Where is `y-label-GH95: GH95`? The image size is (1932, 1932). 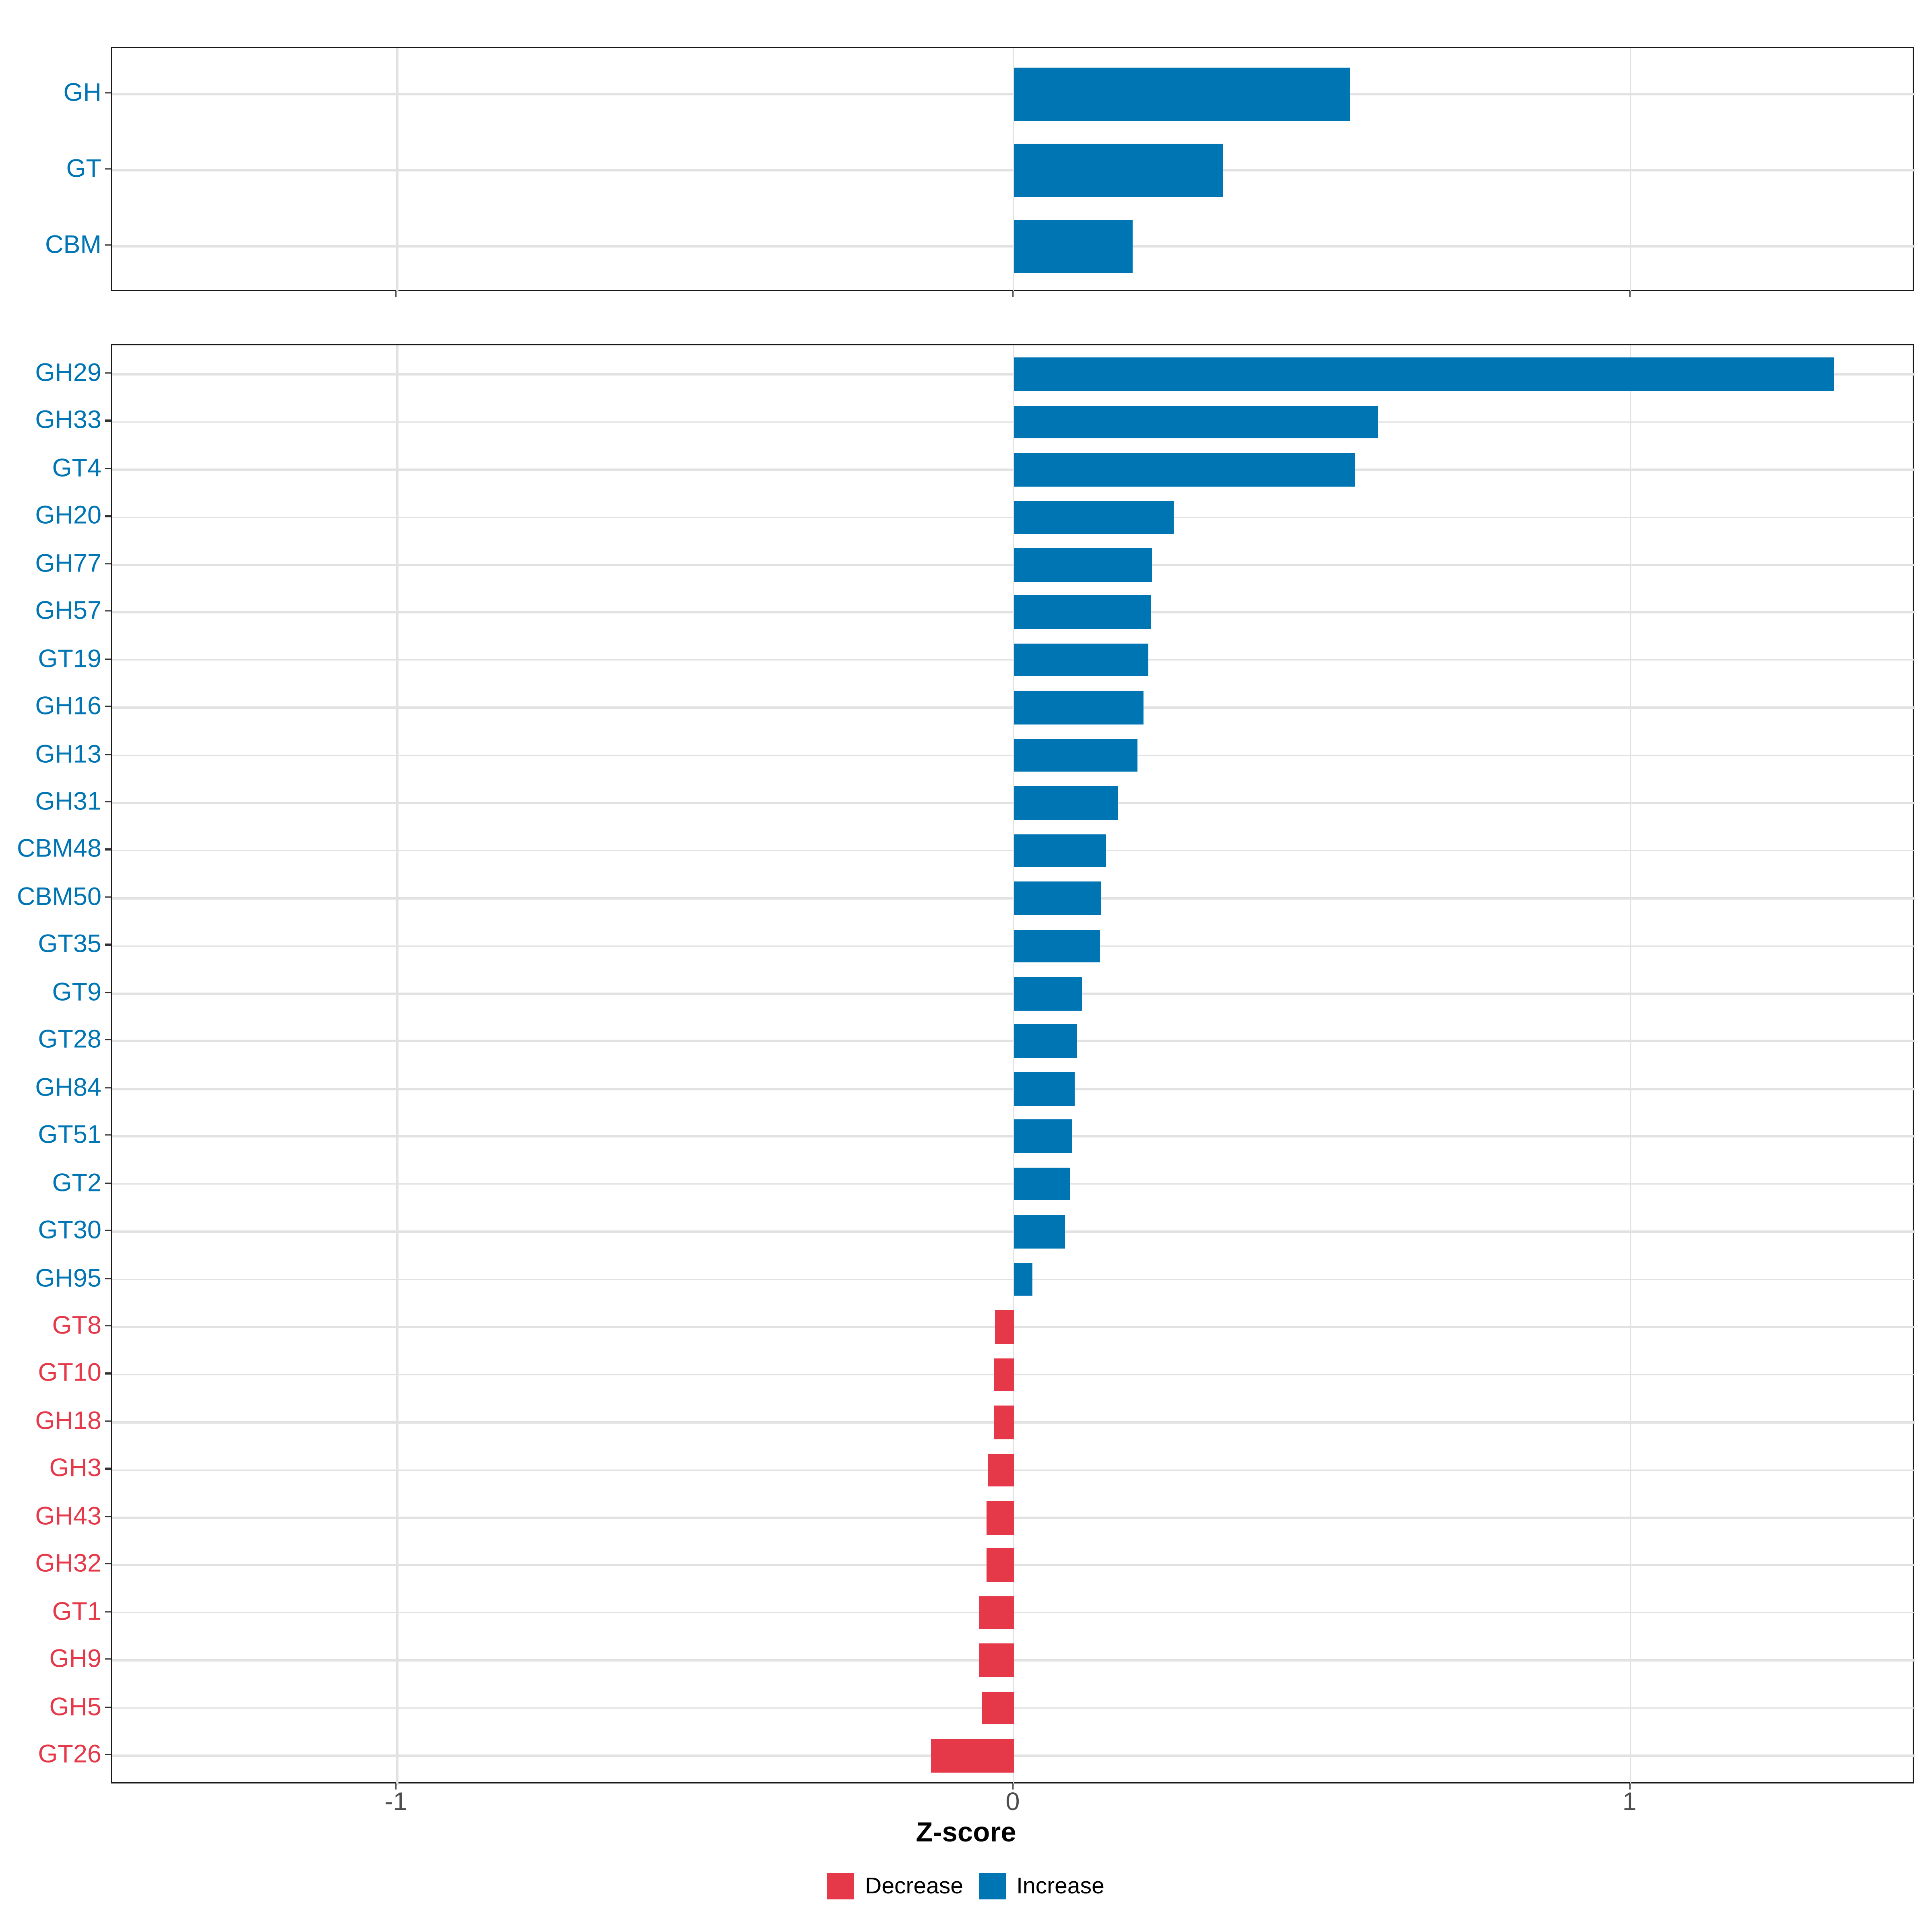
y-label-GH95: GH95 is located at coordinates (68, 1278).